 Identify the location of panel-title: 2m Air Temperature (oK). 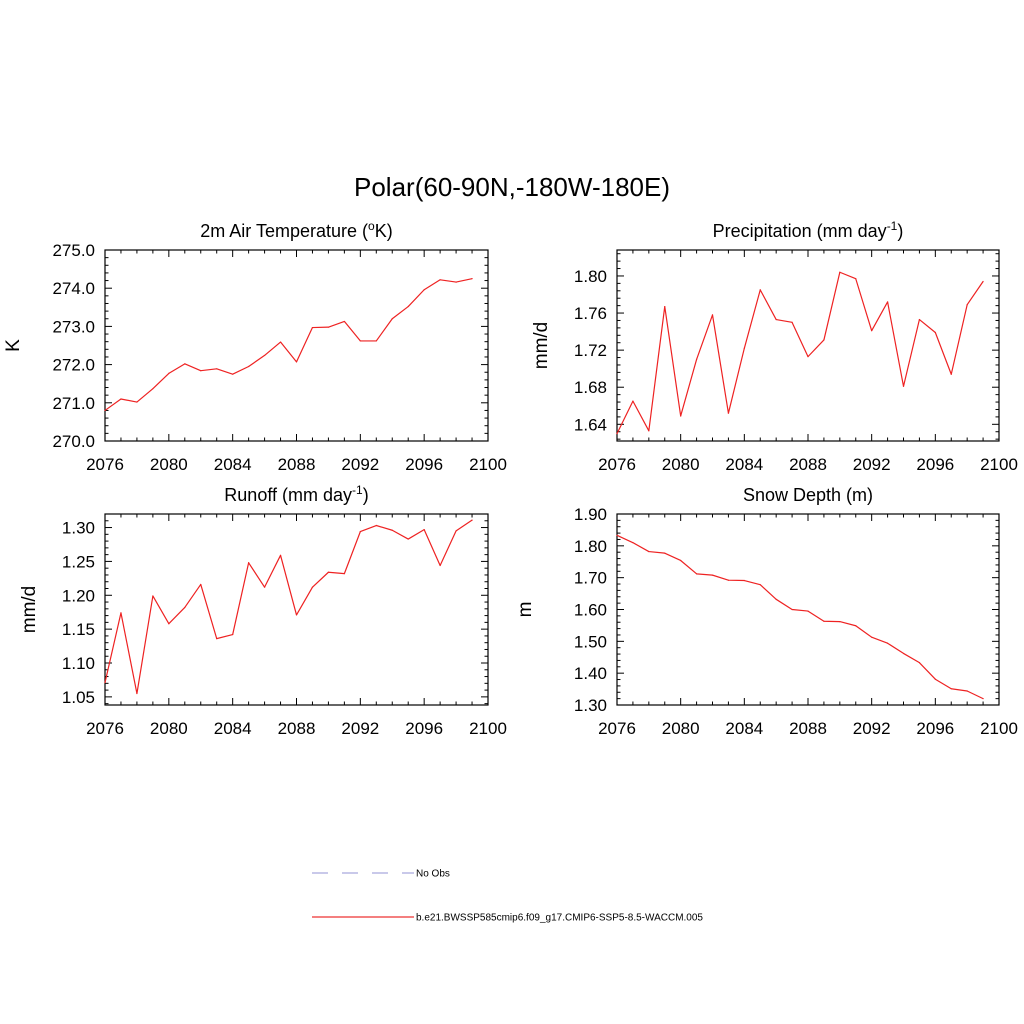
(296, 230).